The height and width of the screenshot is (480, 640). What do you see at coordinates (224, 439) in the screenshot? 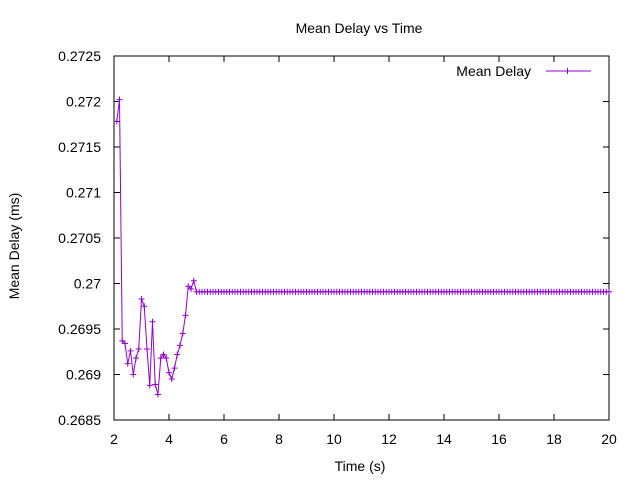
I see `x-tick-label: 6` at bounding box center [224, 439].